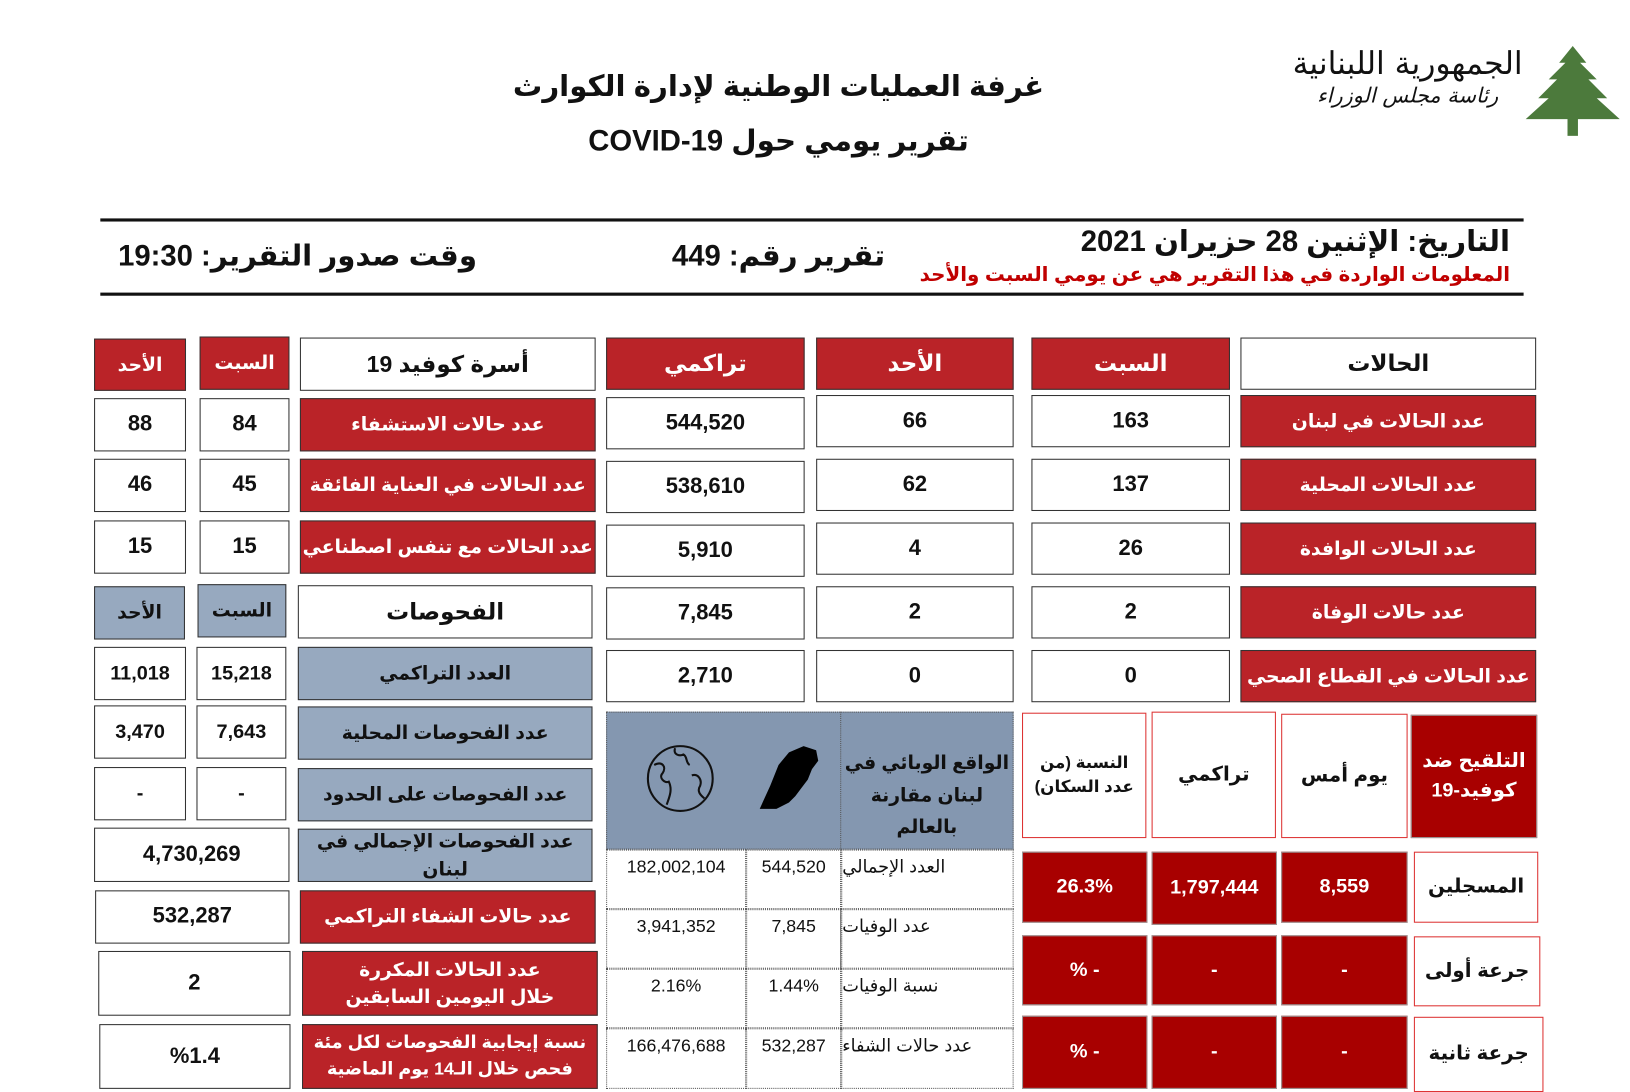  Describe the element at coordinates (778, 255) in the screenshot. I see `report-number: تقرير رقم: 449` at that location.